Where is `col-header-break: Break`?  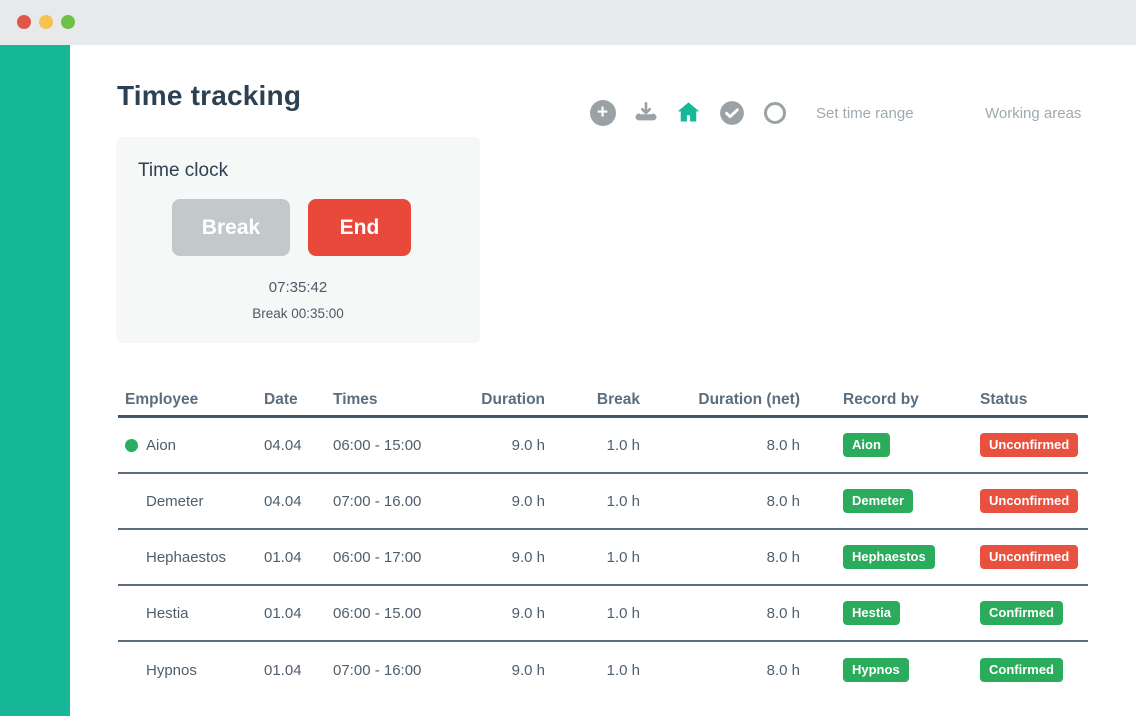
col-header-break: Break is located at coordinates (618, 399).